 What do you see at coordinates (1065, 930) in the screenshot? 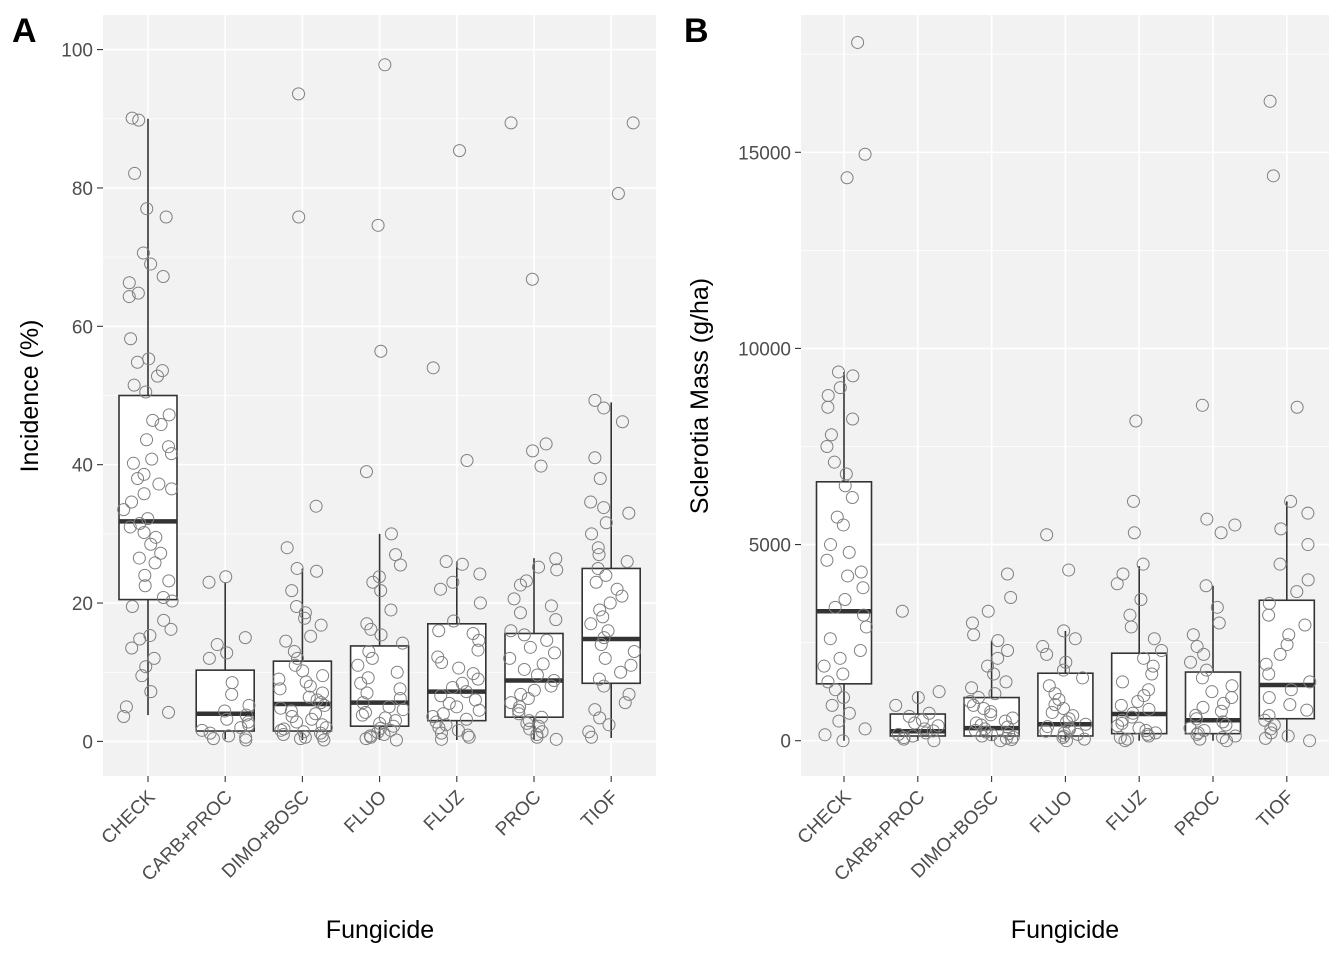
I see `panel-b-x-axis-title: Fungicide` at bounding box center [1065, 930].